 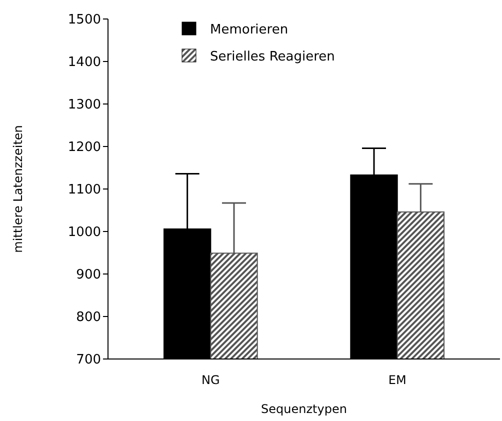 What do you see at coordinates (397, 380) in the screenshot?
I see `x-tick-label: EM` at bounding box center [397, 380].